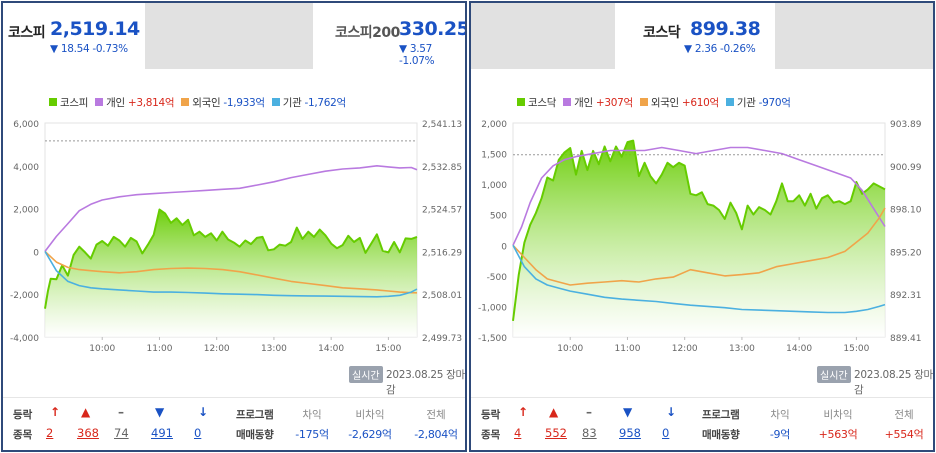 The height and width of the screenshot is (453, 936). I want to click on stat-count-link: 552, so click(556, 433).